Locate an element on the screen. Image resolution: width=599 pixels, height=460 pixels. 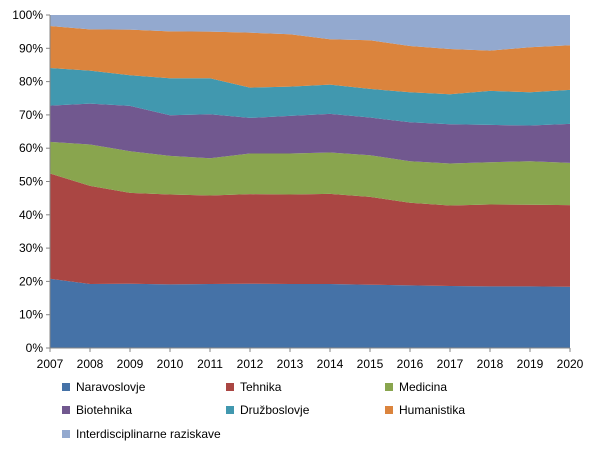
x-tick-label: 2019 is located at coordinates (530, 364).